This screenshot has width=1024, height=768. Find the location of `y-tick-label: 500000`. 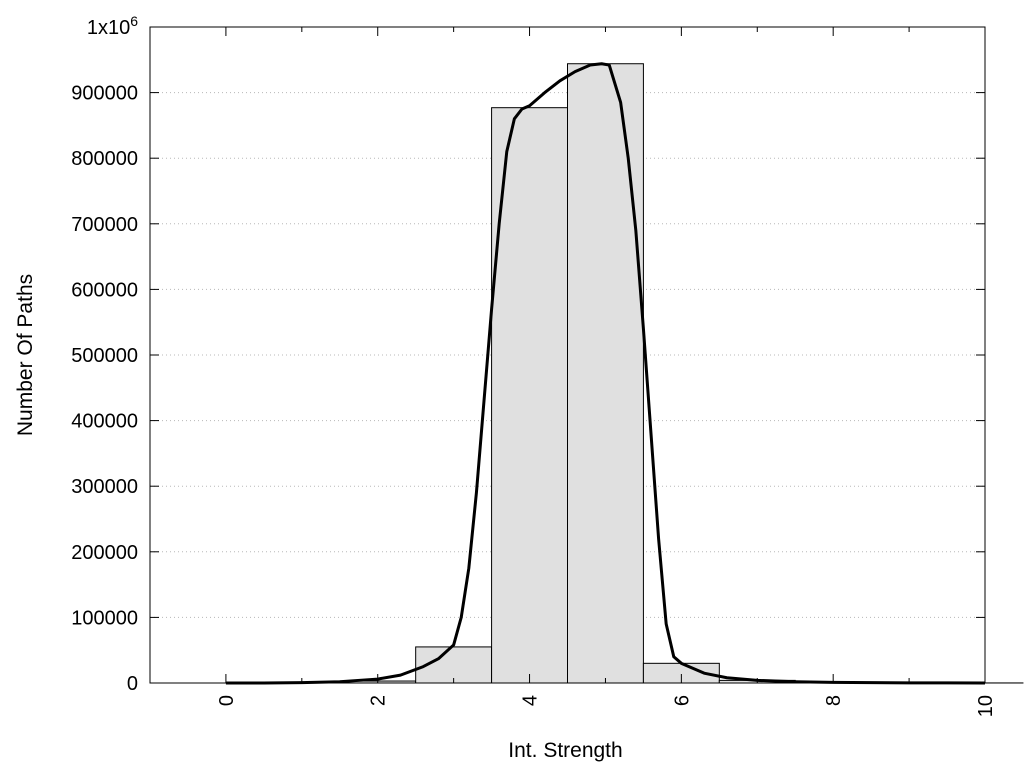

y-tick-label: 500000 is located at coordinates (104, 356).